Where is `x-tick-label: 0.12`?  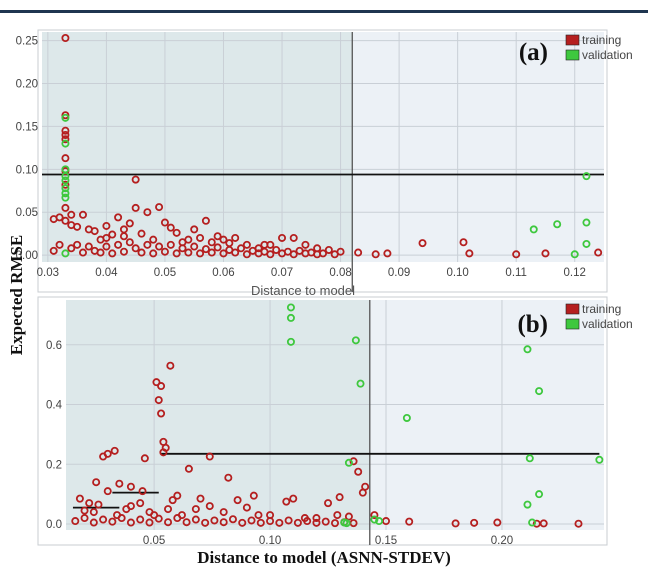 x-tick-label: 0.12 is located at coordinates (575, 273).